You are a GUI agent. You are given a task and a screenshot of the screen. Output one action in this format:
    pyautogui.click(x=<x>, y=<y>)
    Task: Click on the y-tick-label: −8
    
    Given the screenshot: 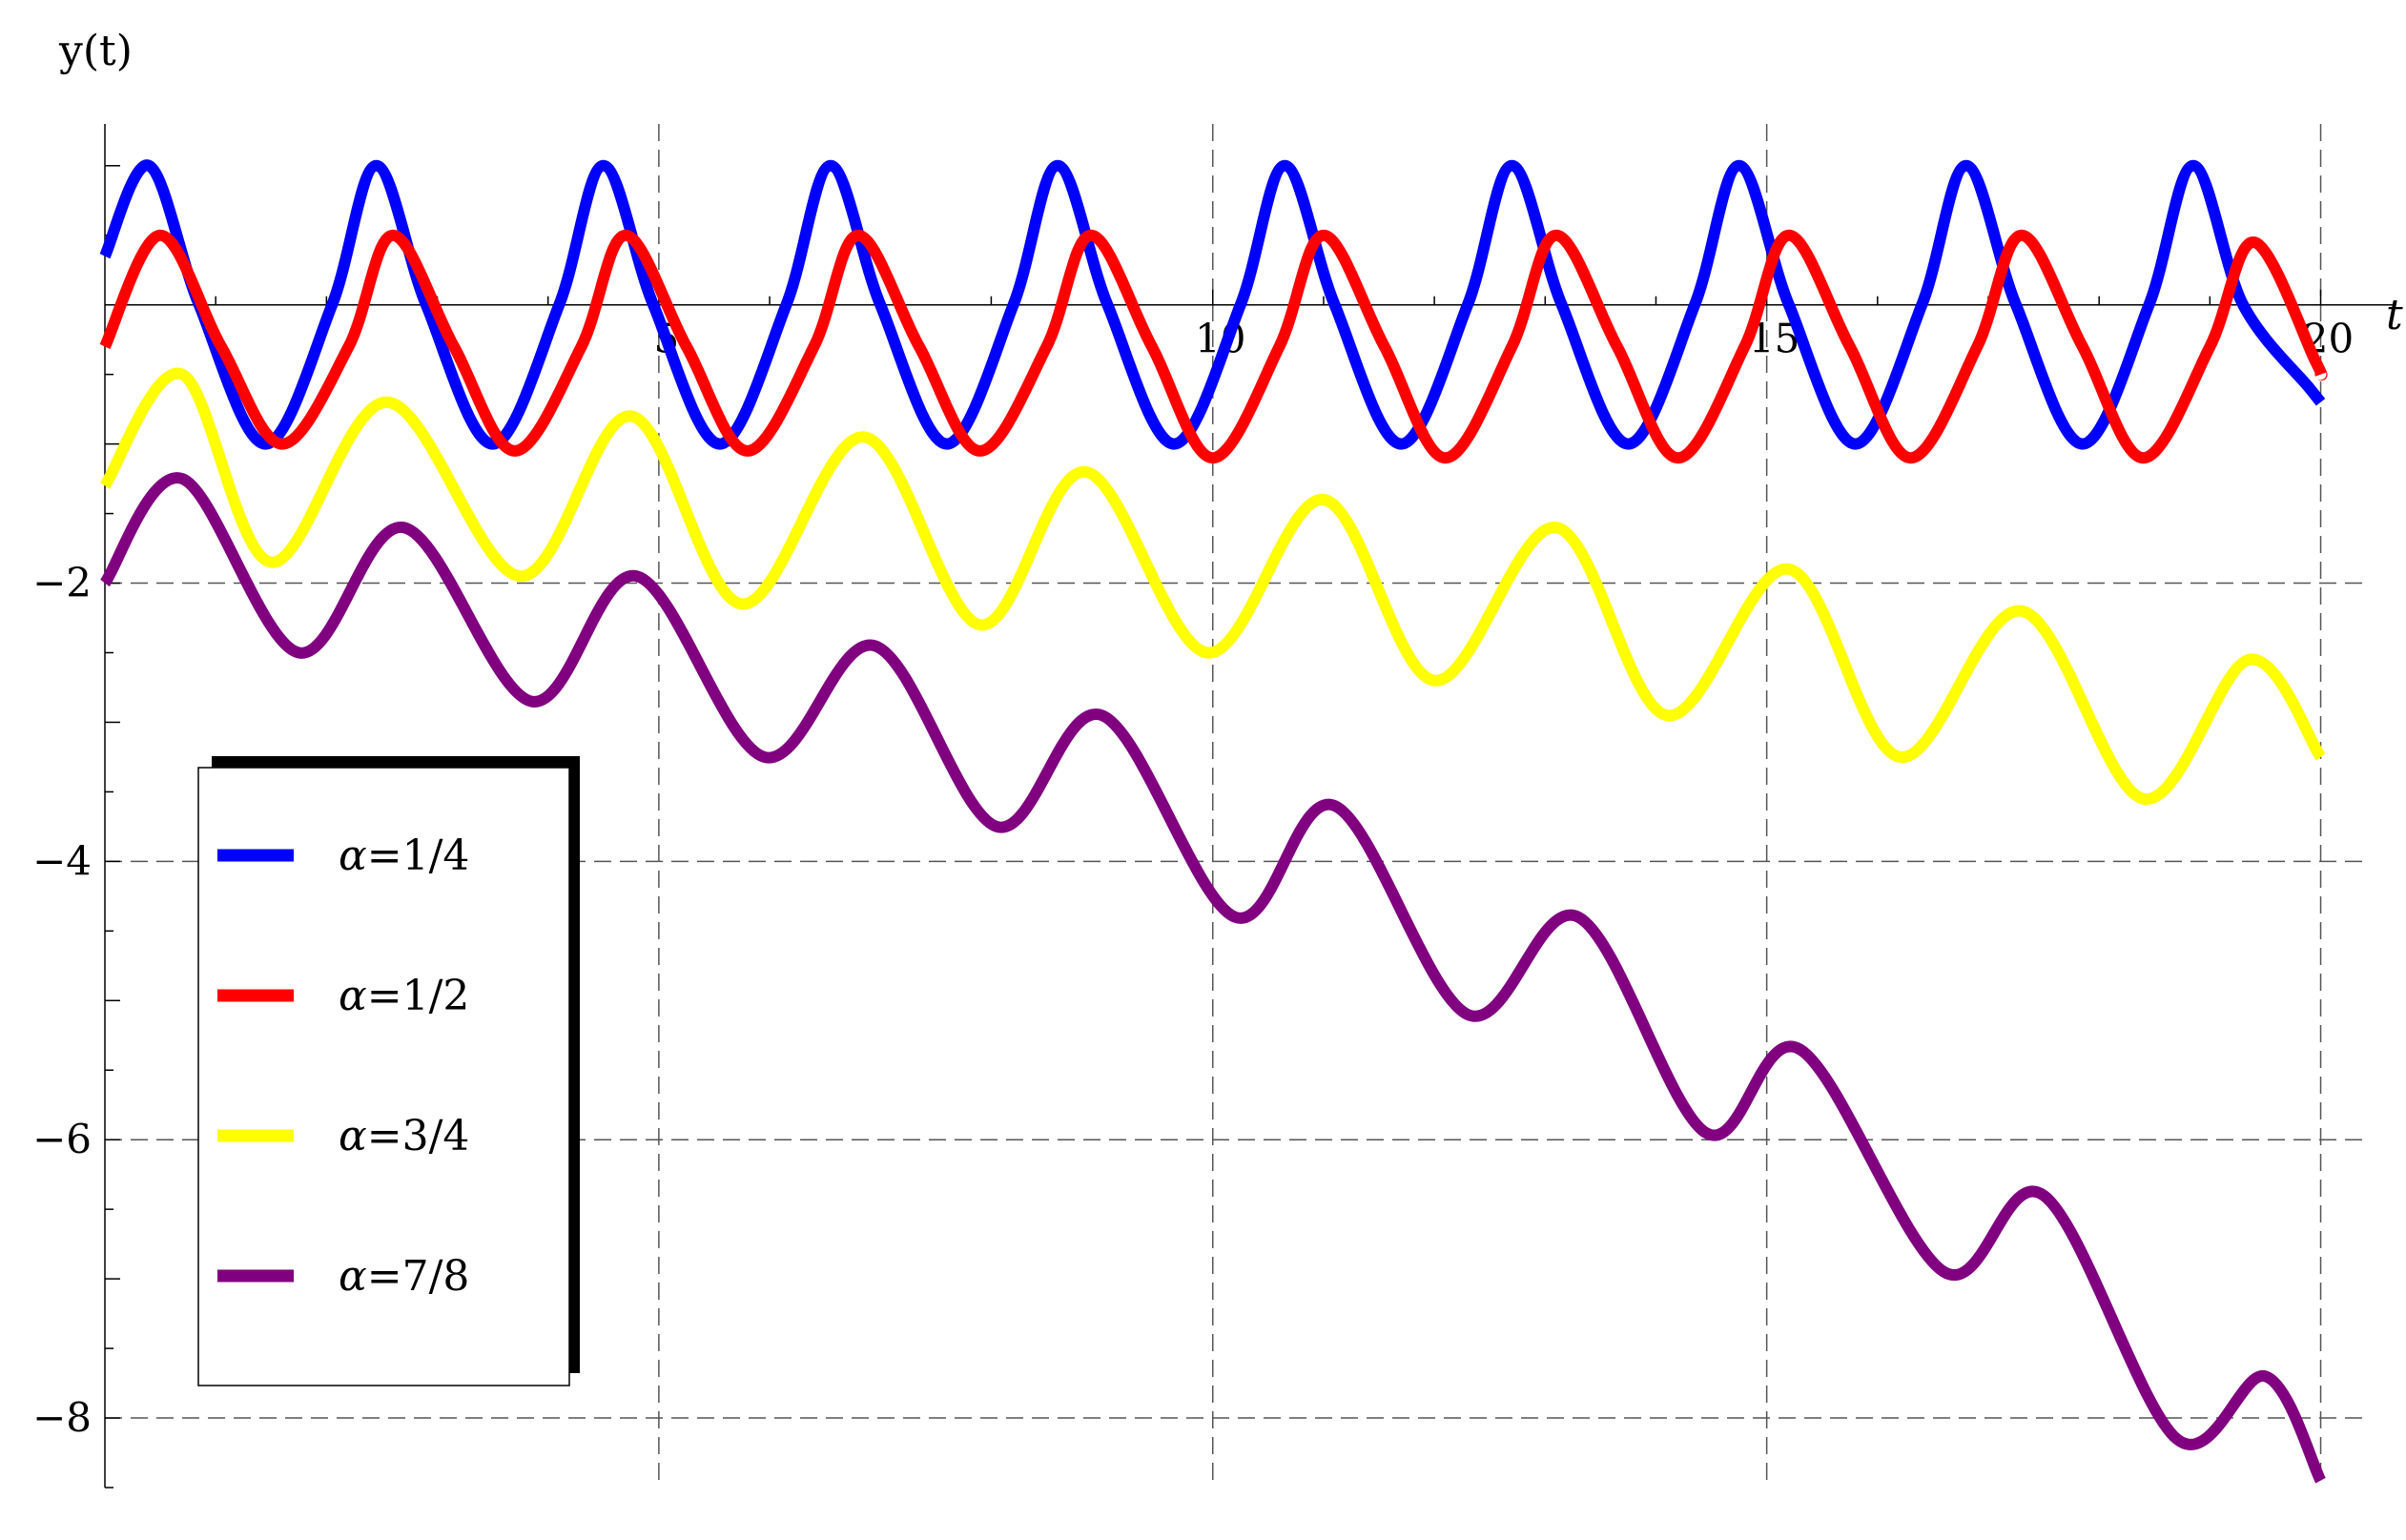 What is the action you would take?
    pyautogui.click(x=62, y=1417)
    